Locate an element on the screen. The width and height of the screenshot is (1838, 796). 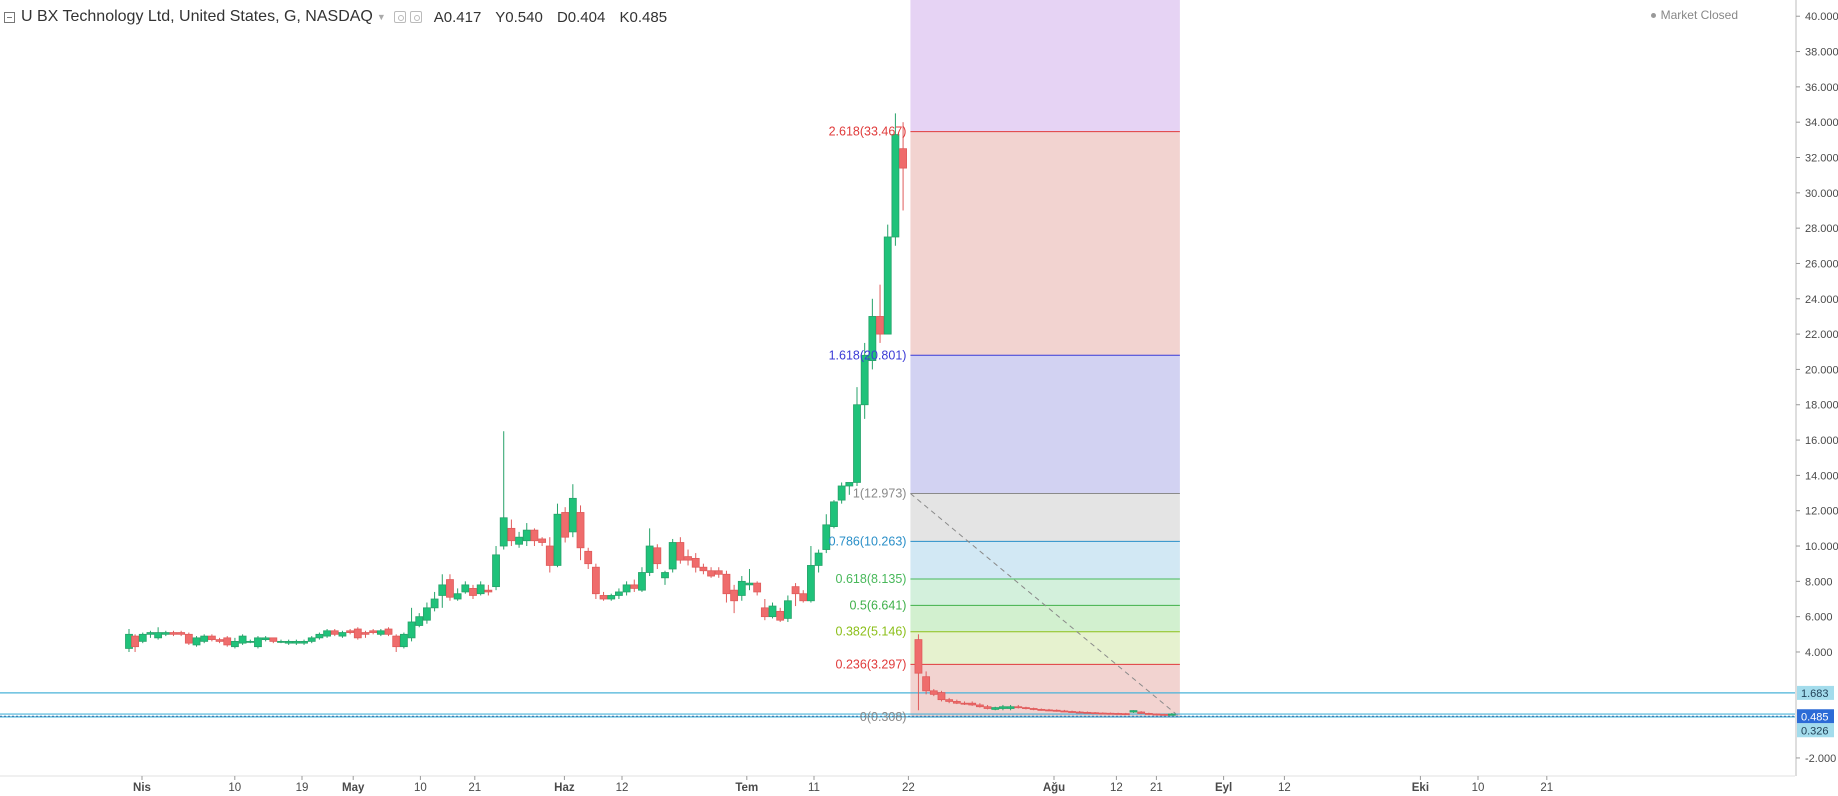
visibility-icon is located at coordinates (399, 17).